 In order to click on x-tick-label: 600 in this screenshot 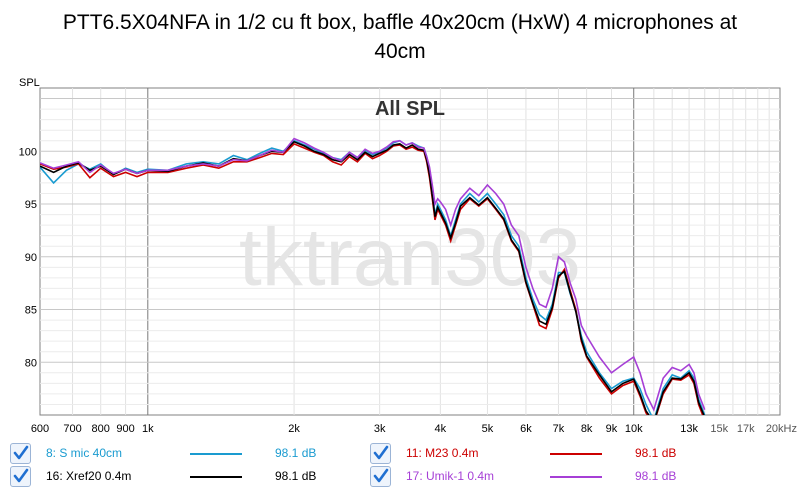, I will do `click(40, 429)`.